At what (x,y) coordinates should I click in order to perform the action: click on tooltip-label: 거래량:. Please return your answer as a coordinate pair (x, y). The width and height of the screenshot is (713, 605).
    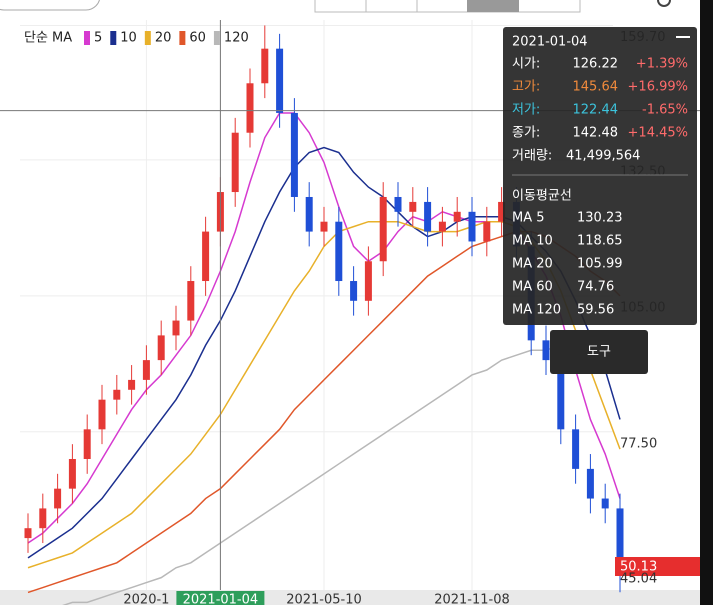
    Looking at the image, I should click on (532, 156).